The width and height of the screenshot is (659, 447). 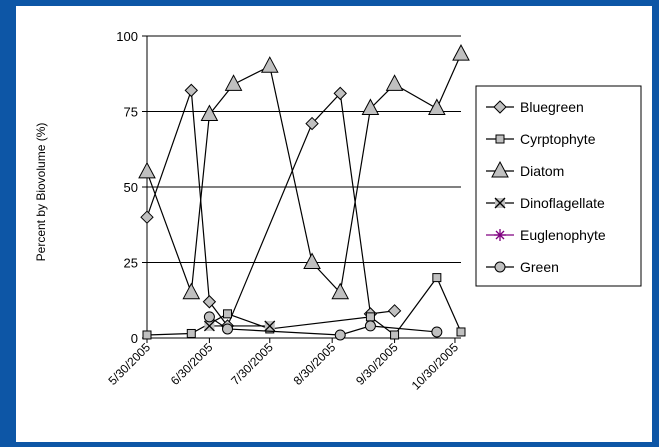 I want to click on legend-marker-cyrptophyte, so click(x=500, y=139).